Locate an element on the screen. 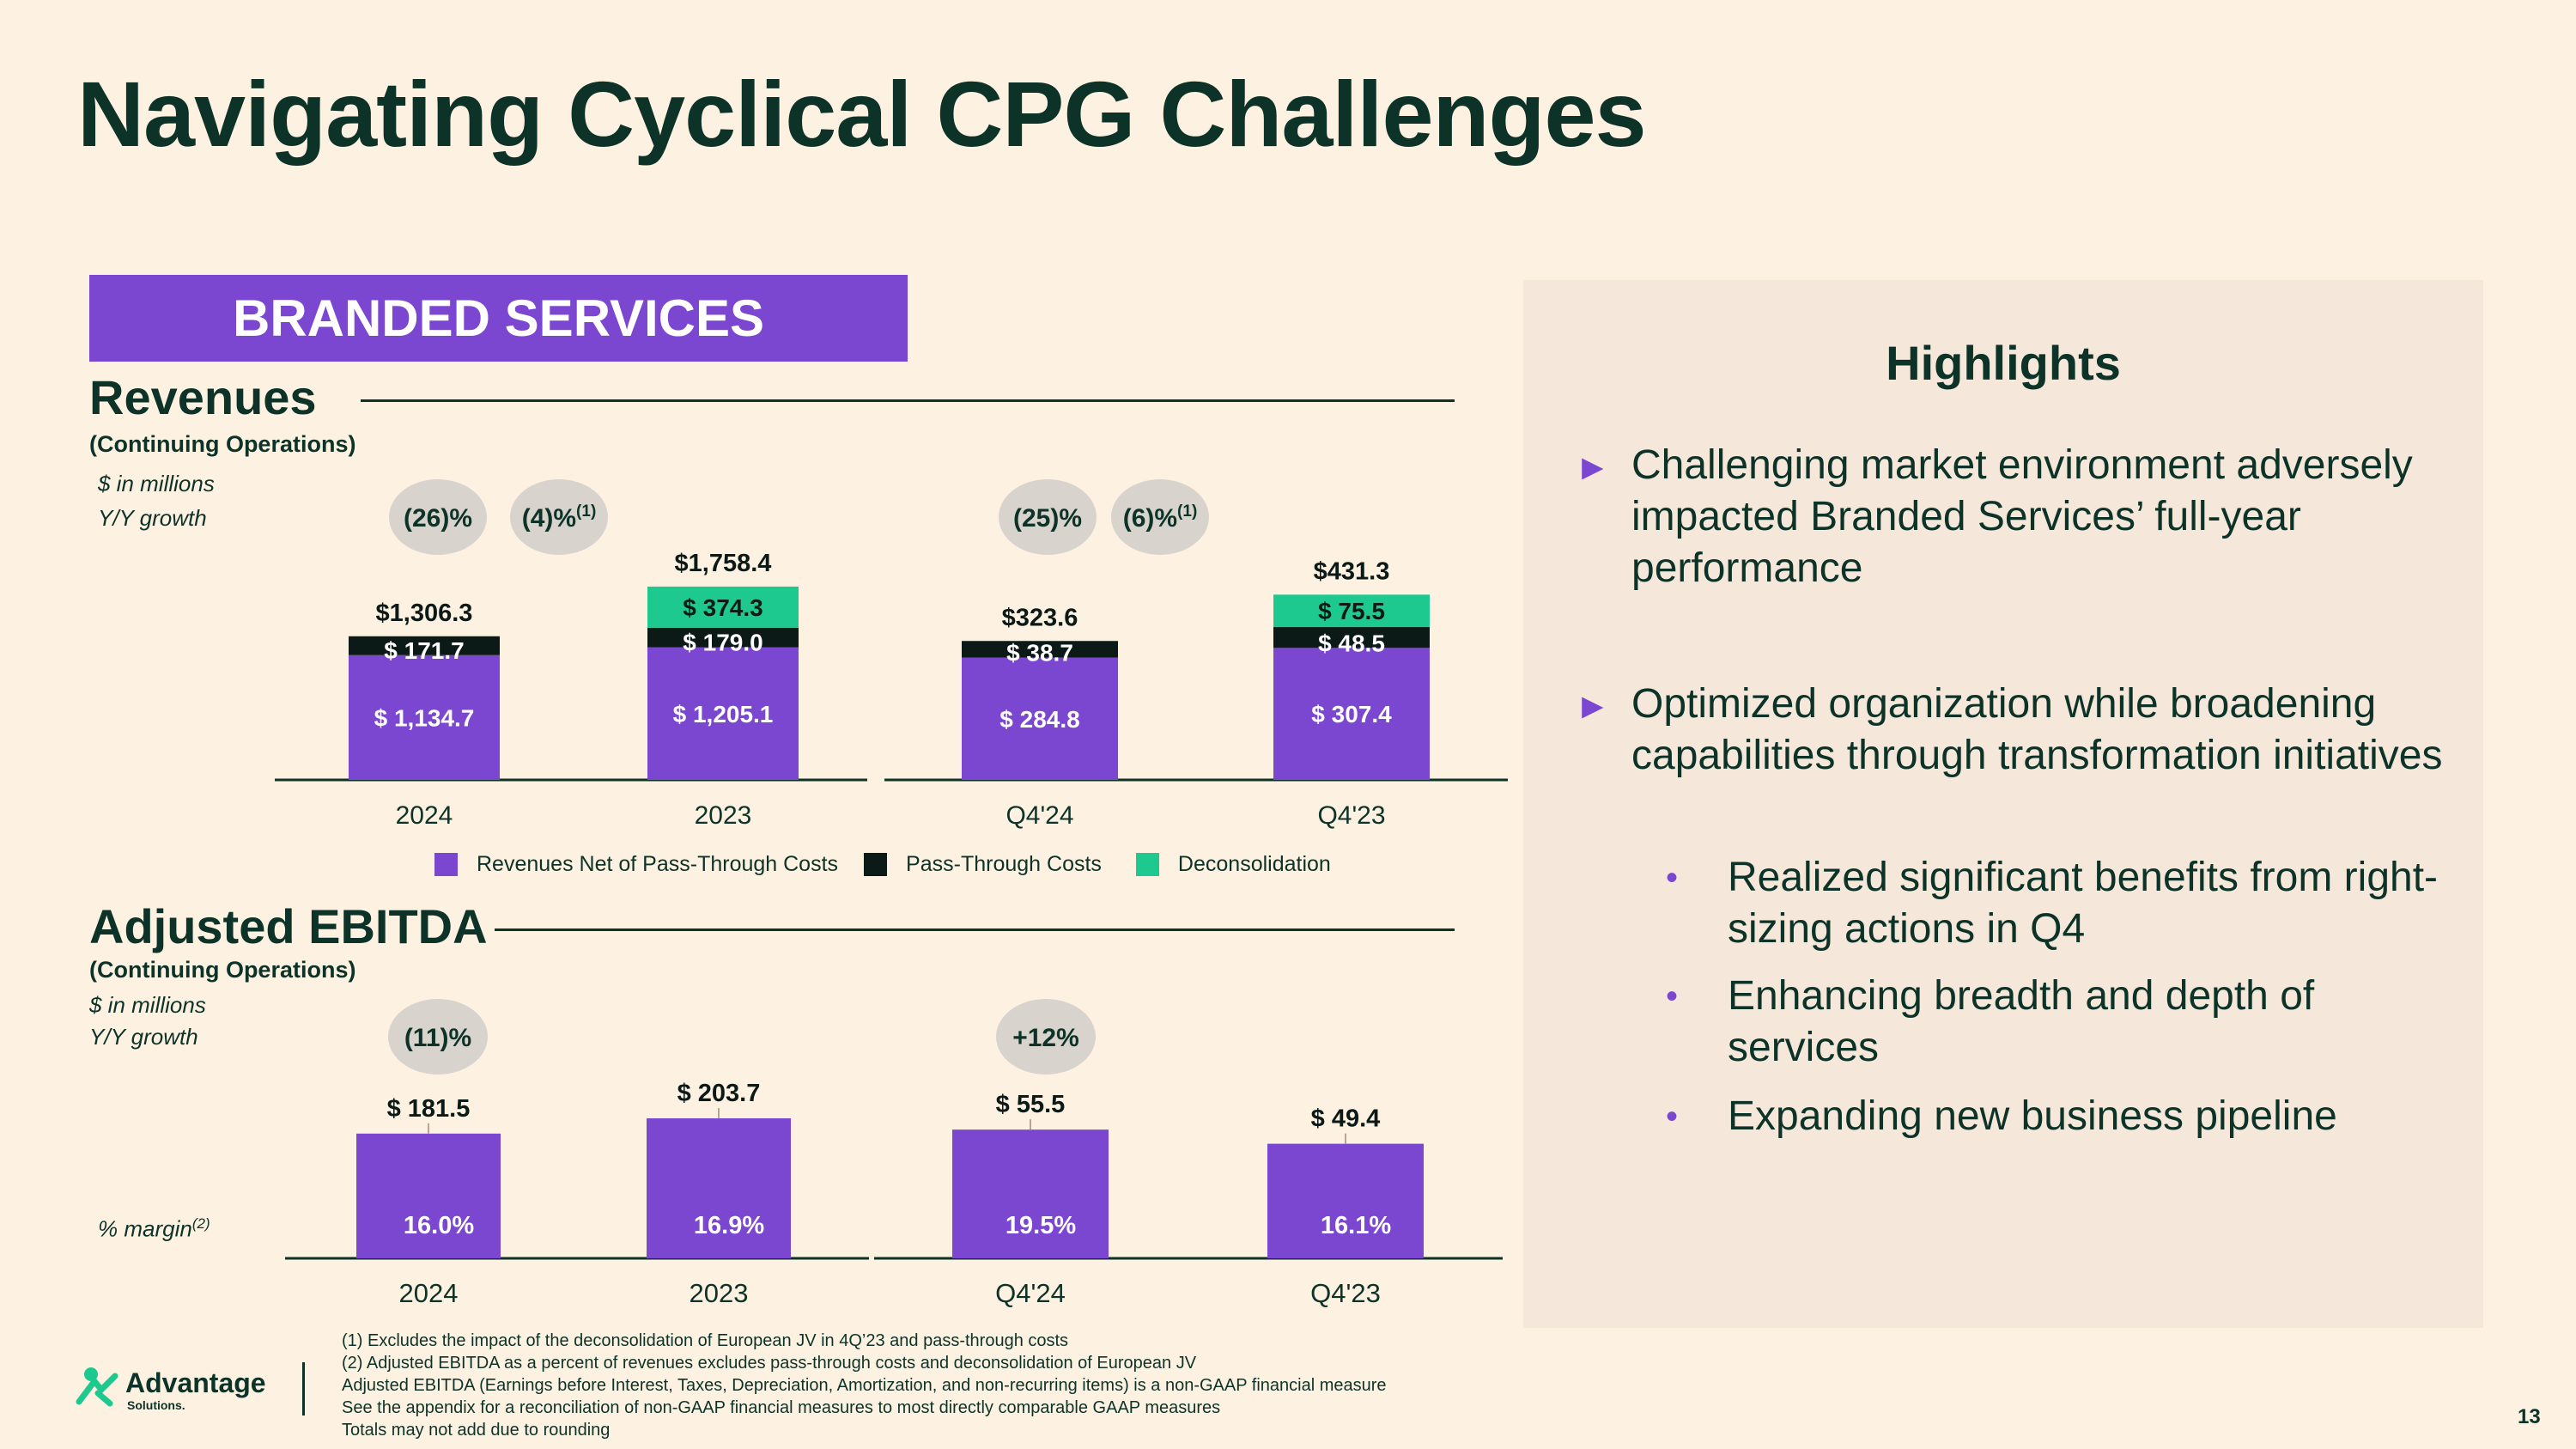 This screenshot has width=2576, height=1449. ebitda-subtitle: (Continuing Operations) is located at coordinates (222, 970).